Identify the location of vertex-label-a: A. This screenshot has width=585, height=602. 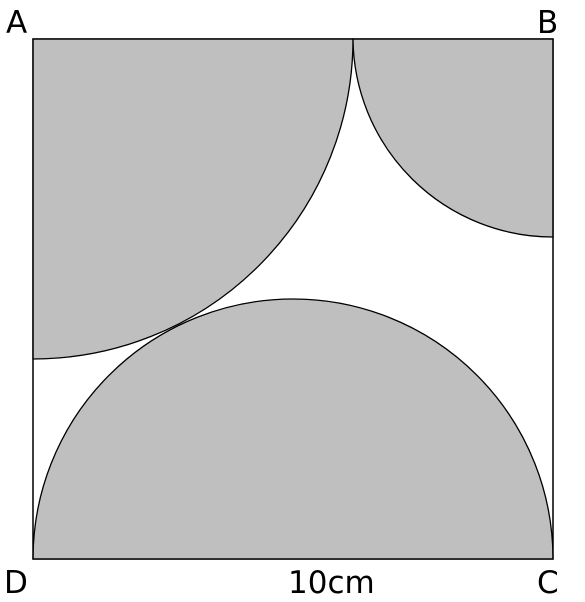
(16, 23).